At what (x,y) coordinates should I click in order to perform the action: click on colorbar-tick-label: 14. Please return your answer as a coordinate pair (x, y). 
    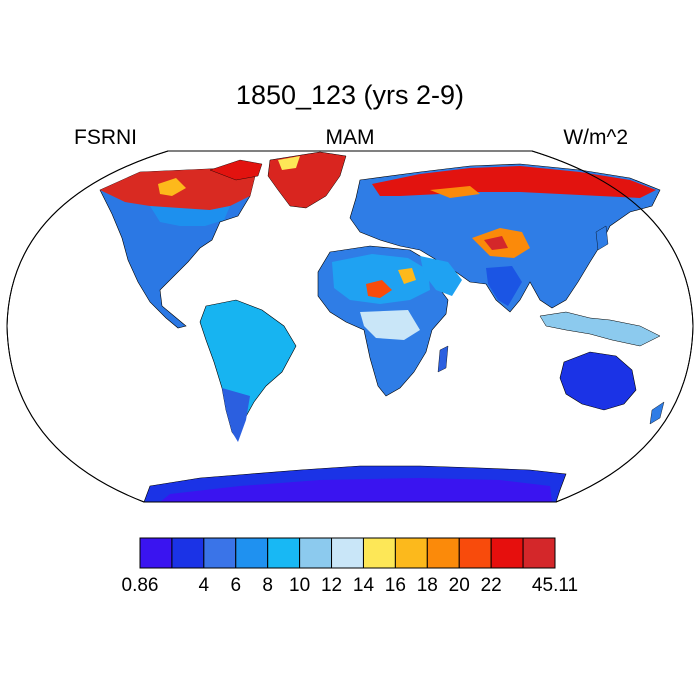
    Looking at the image, I should click on (363, 585).